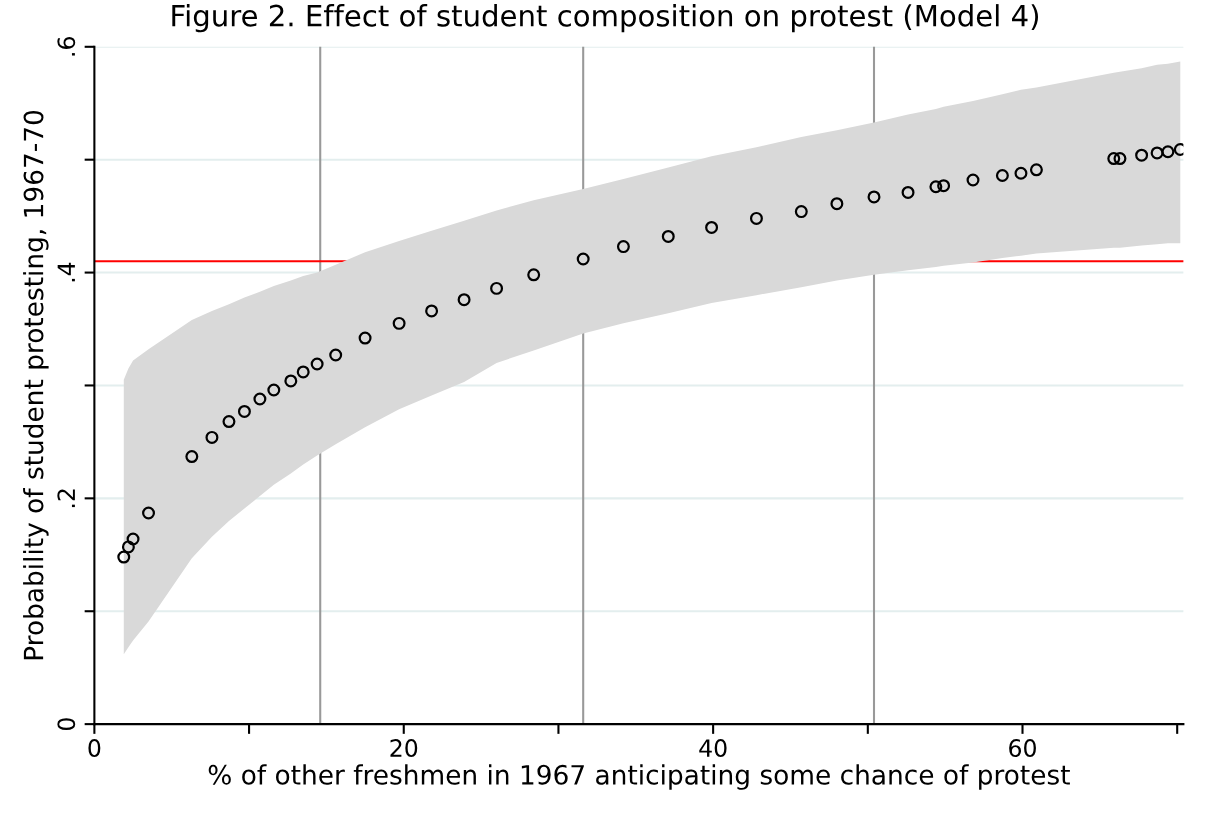 The height and width of the screenshot is (821, 1210). What do you see at coordinates (66, 724) in the screenshot?
I see `y-tick-label: 0` at bounding box center [66, 724].